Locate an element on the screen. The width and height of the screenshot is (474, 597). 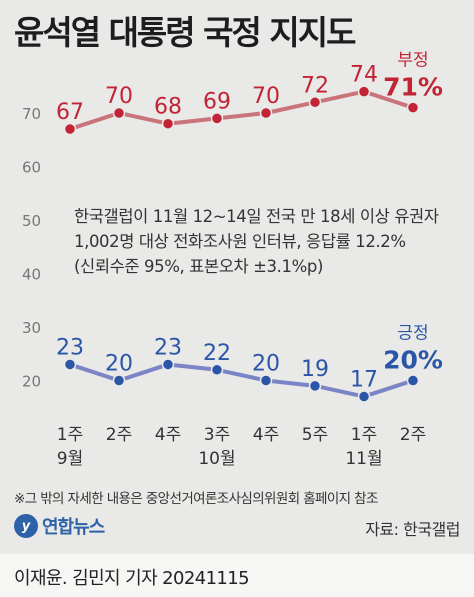
series-name-label: 부정 is located at coordinates (412, 61).